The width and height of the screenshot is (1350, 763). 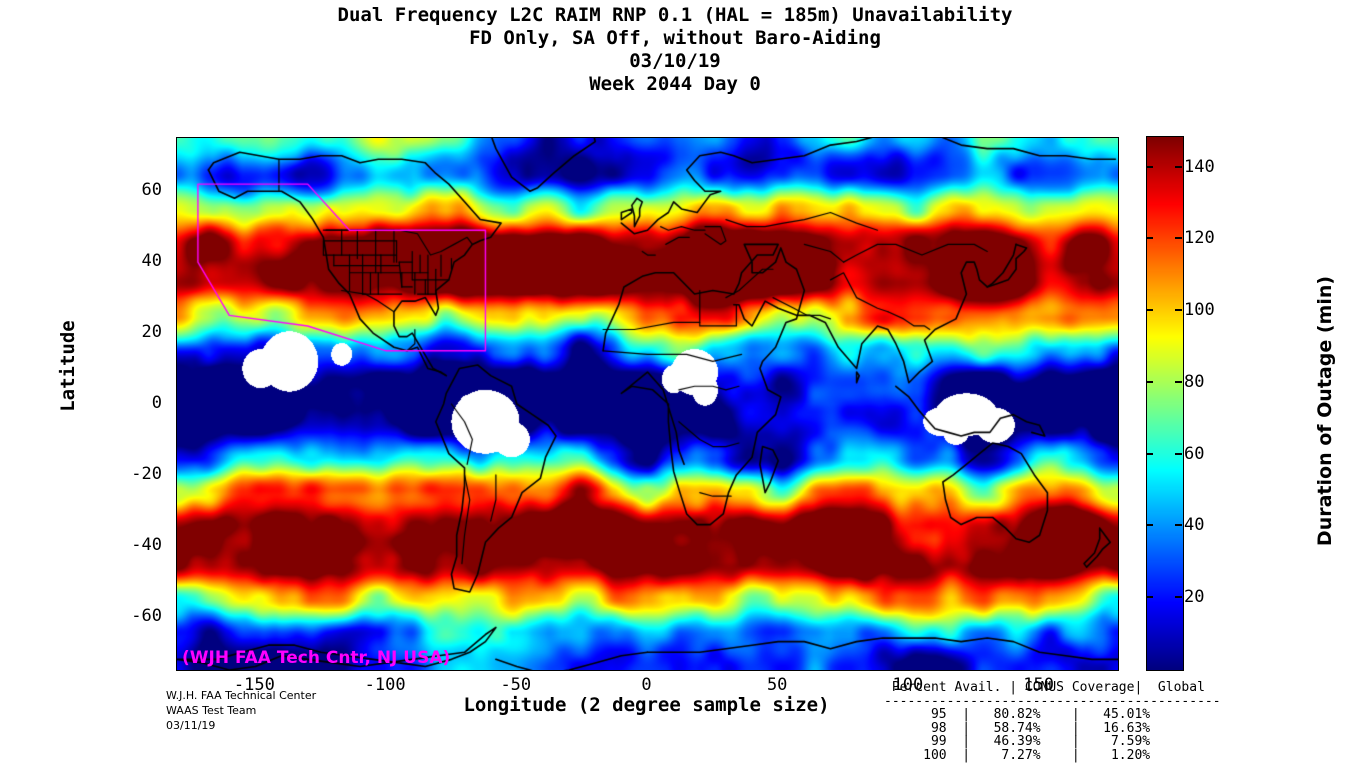 I want to click on credits-line-3: 03/11/19, so click(x=191, y=725).